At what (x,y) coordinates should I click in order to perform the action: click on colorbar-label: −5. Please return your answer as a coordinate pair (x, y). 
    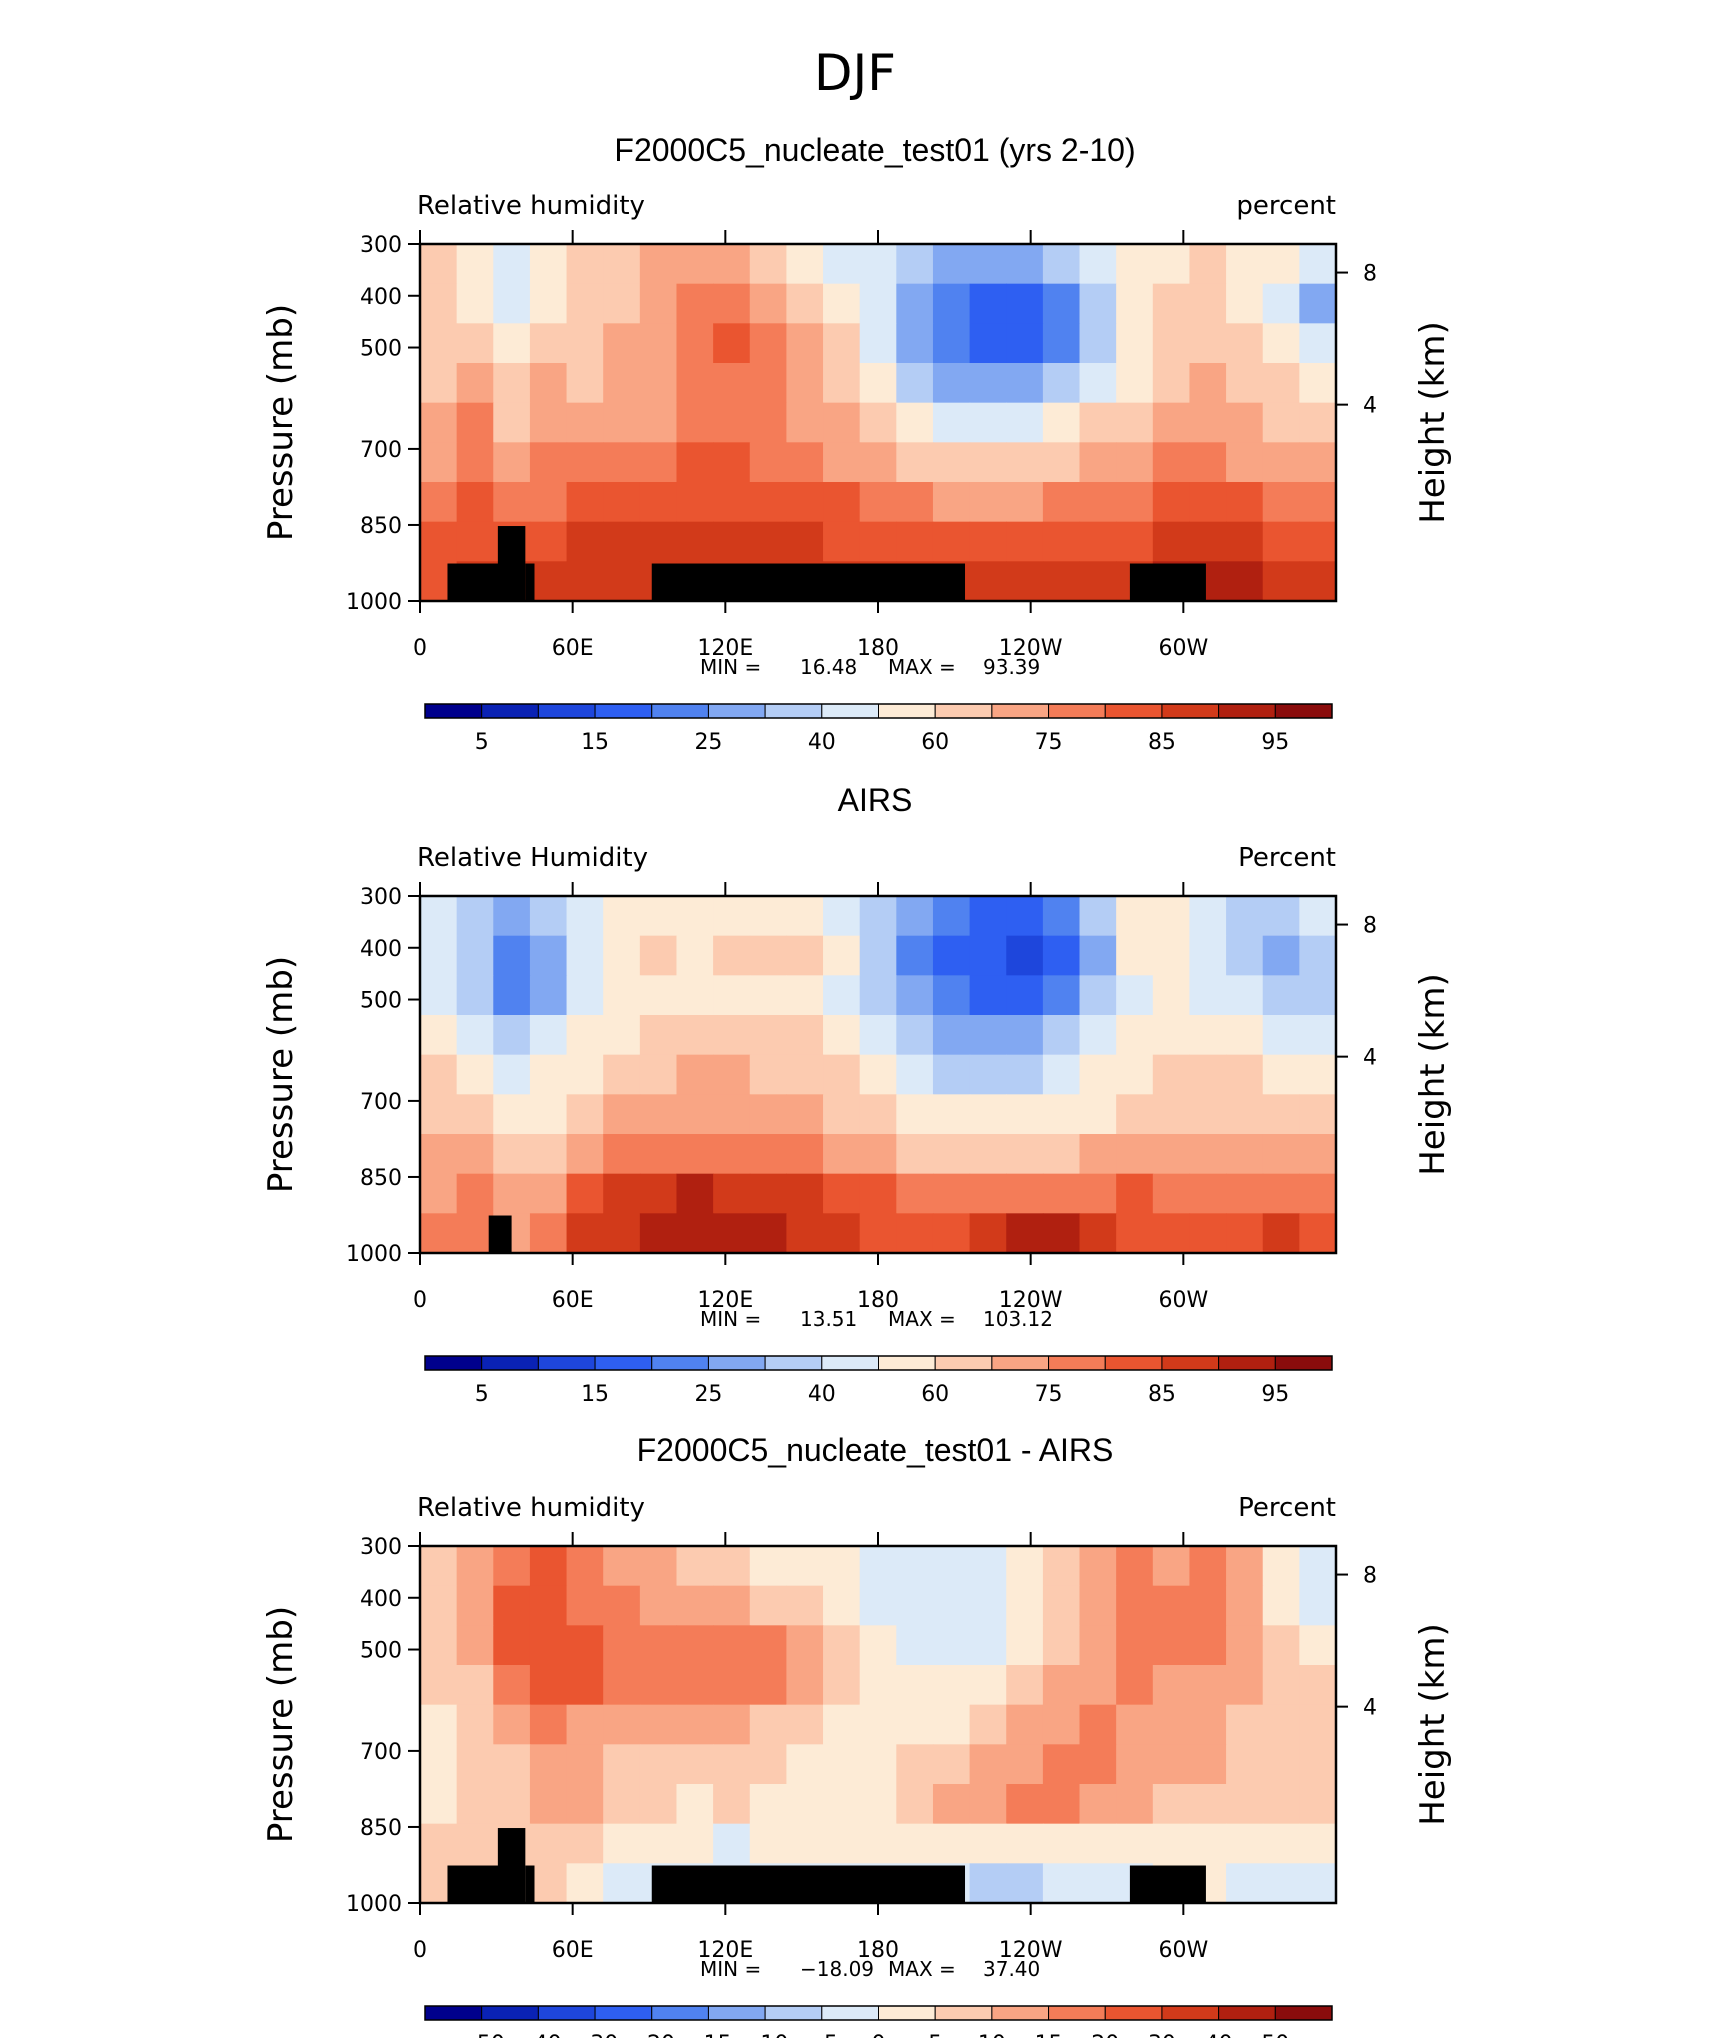
    Looking at the image, I should click on (822, 2035).